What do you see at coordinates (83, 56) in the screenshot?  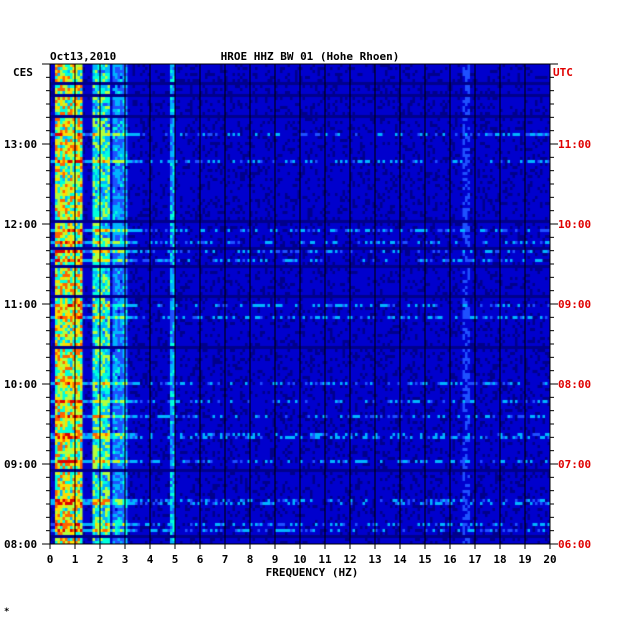 I see `chart-date: Oct13,2010` at bounding box center [83, 56].